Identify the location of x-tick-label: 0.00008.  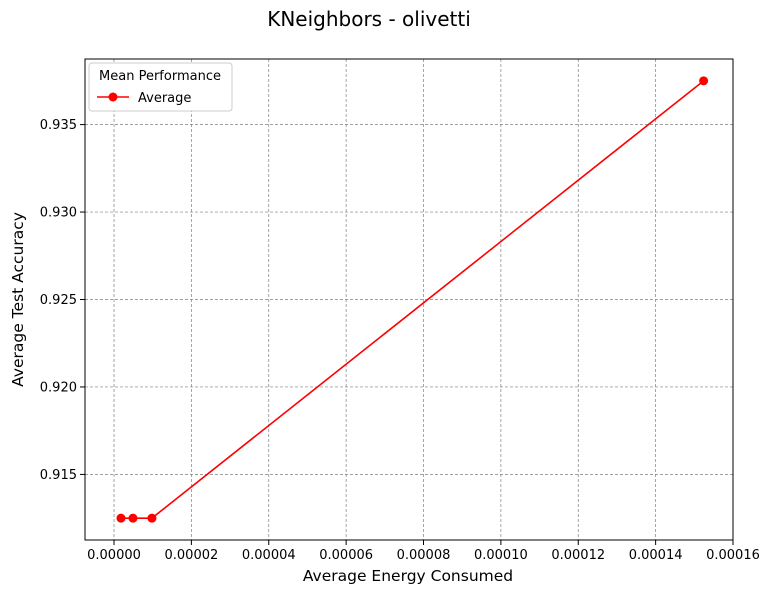
(424, 555).